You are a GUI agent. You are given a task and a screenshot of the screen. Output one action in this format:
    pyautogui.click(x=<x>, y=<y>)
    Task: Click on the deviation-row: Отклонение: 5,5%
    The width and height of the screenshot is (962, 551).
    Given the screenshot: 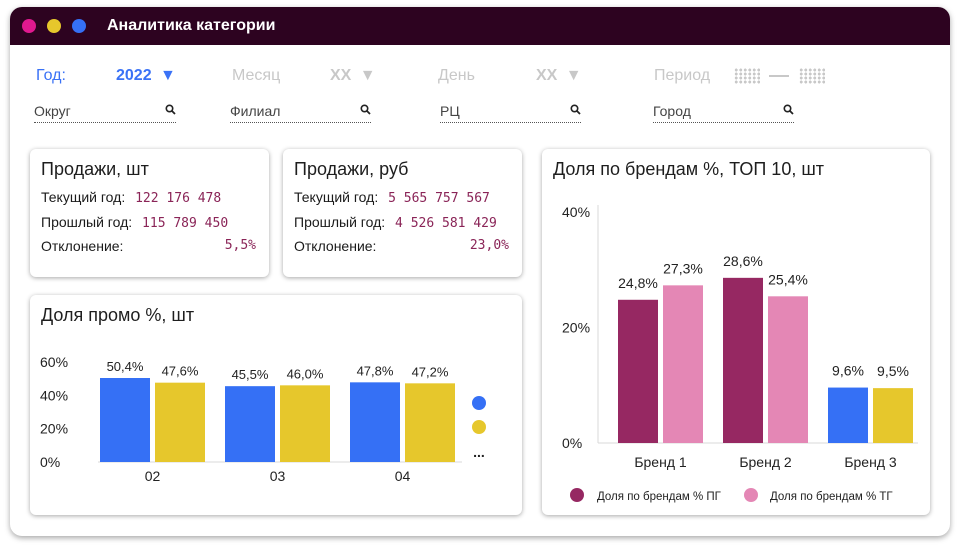 What is the action you would take?
    pyautogui.click(x=148, y=246)
    